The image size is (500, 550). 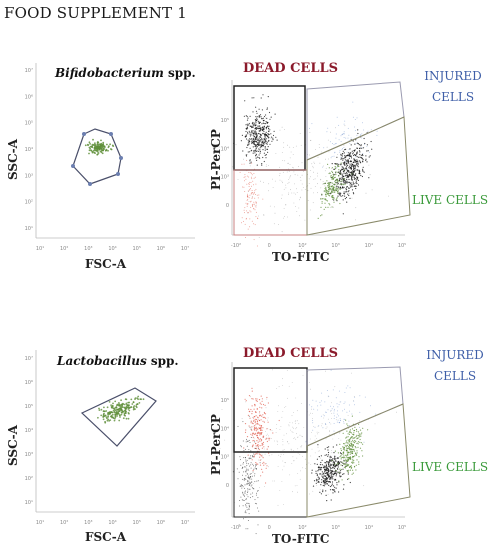 What do you see at coordinates (236, 246) in the screenshot?
I see `x-tick-label: -10²` at bounding box center [236, 246].